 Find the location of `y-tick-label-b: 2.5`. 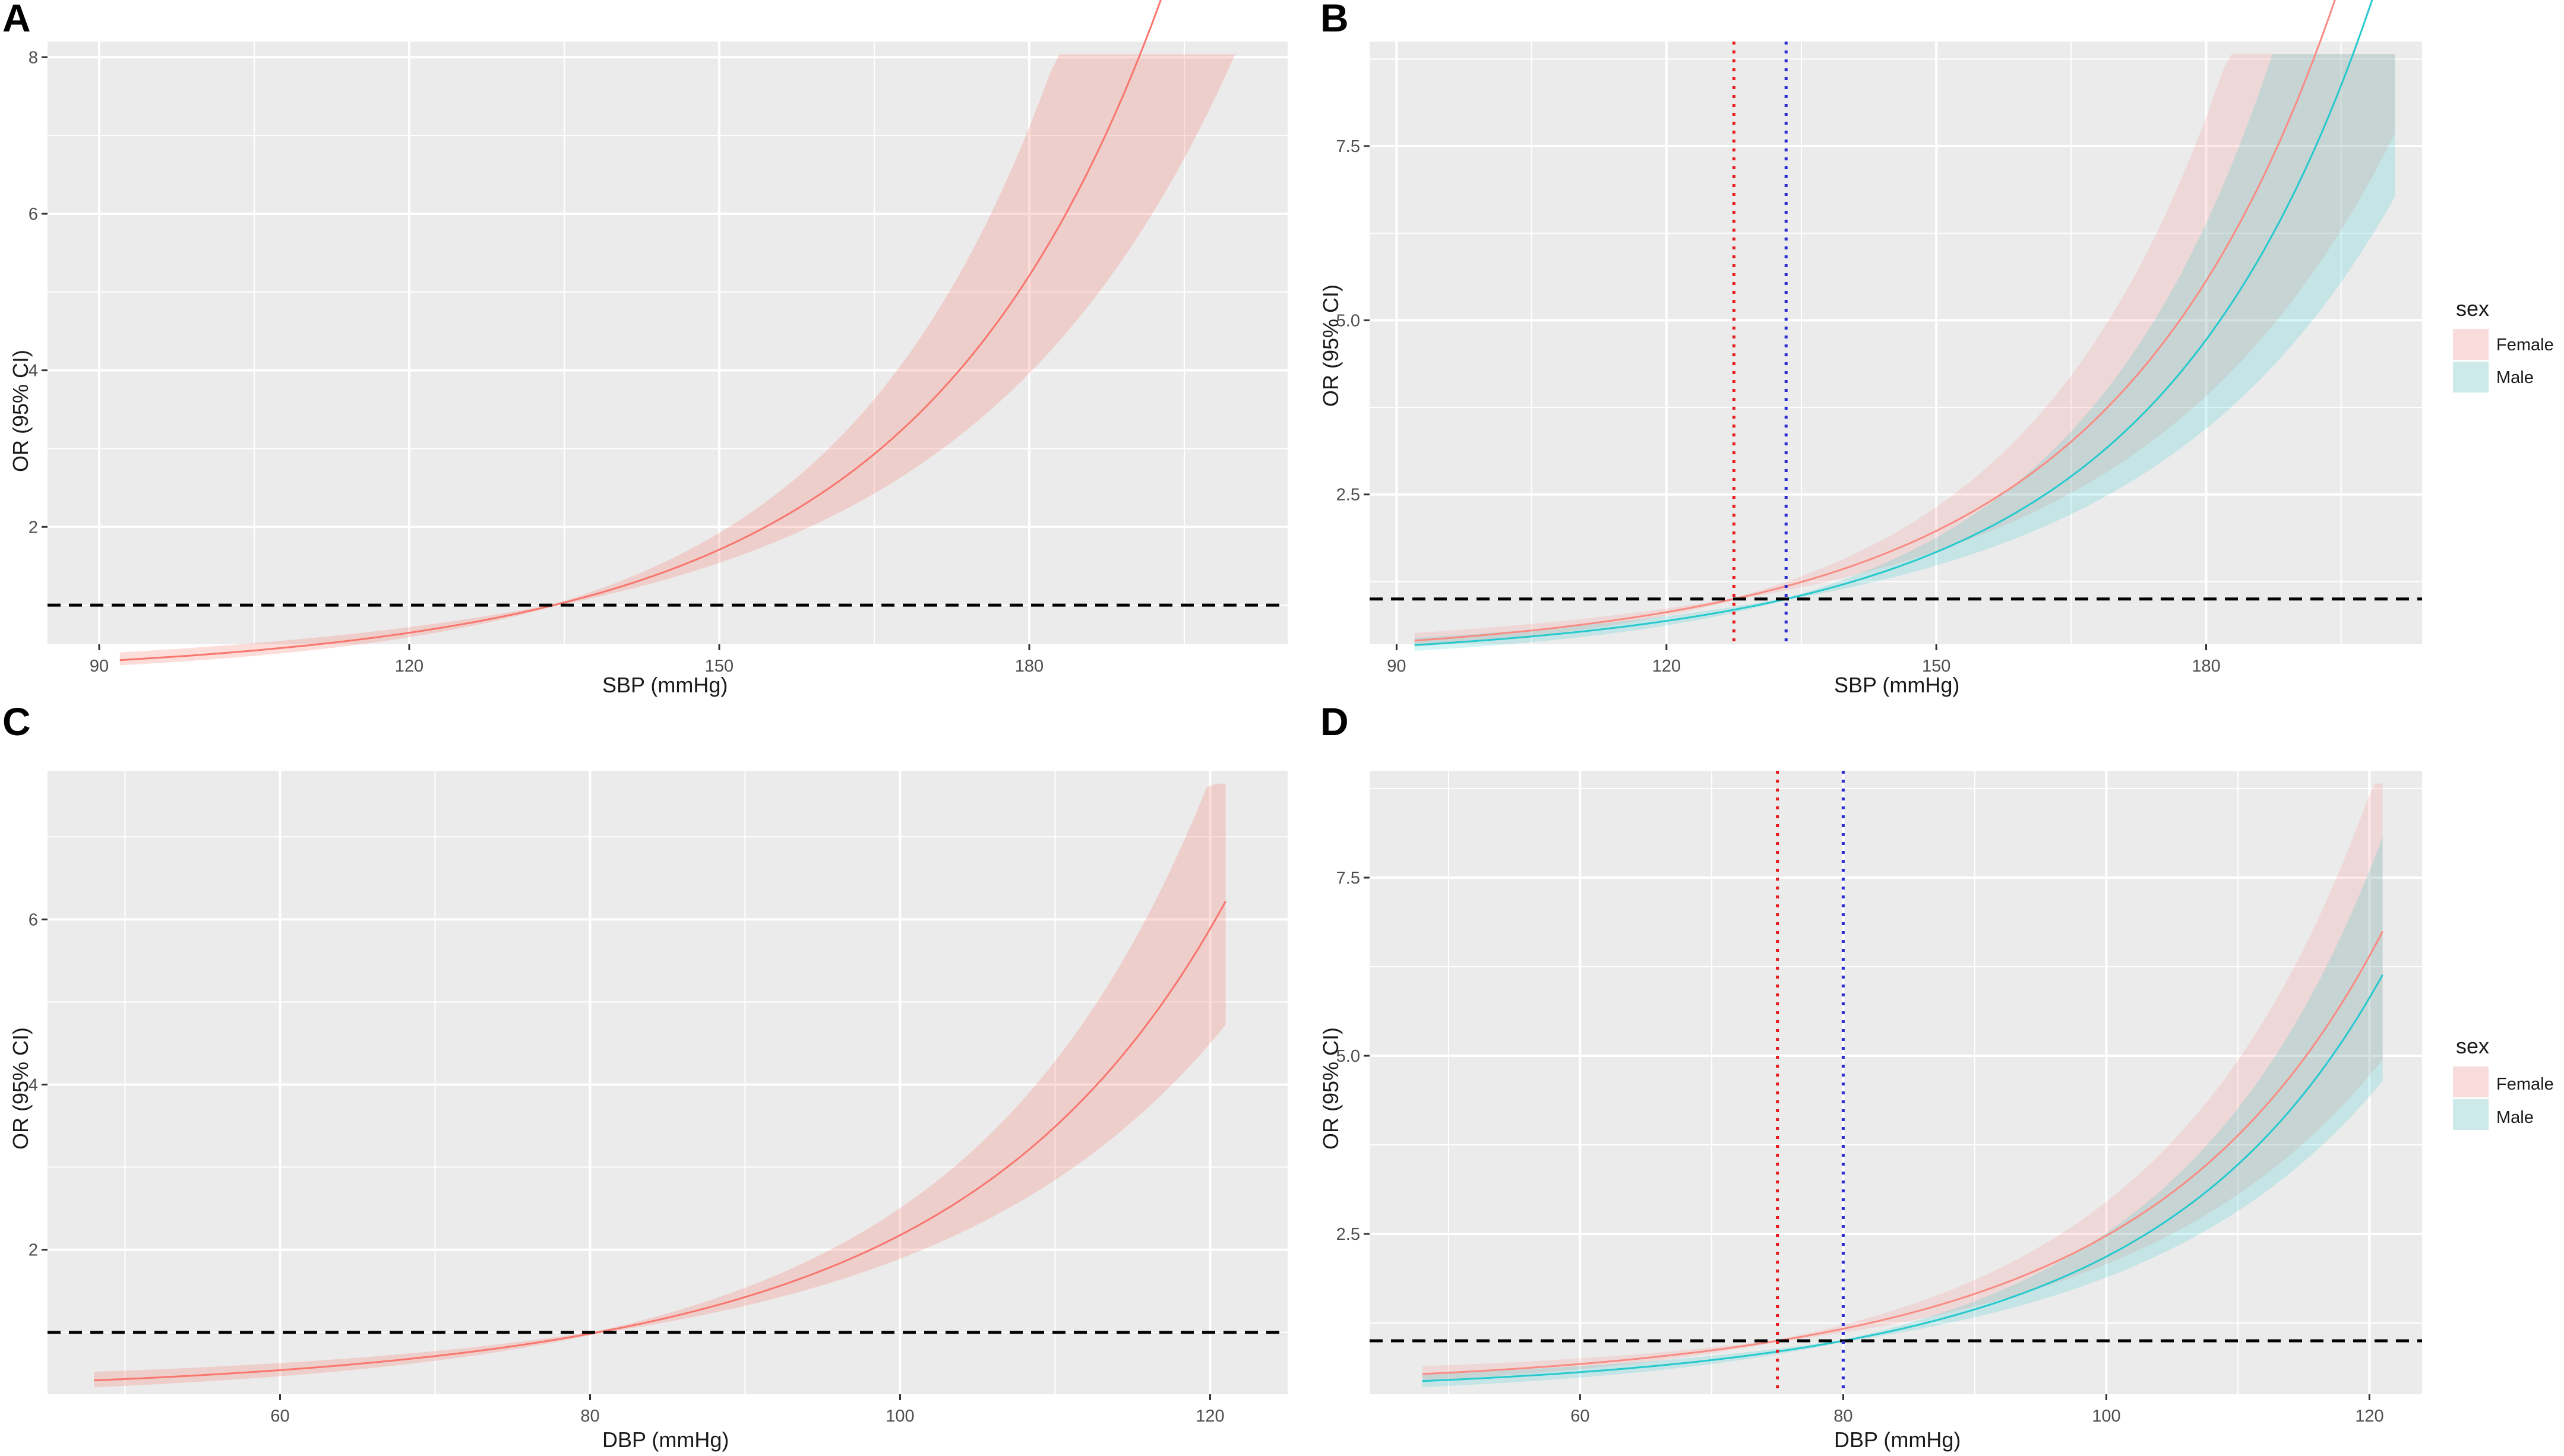

y-tick-label-b: 2.5 is located at coordinates (1348, 495).